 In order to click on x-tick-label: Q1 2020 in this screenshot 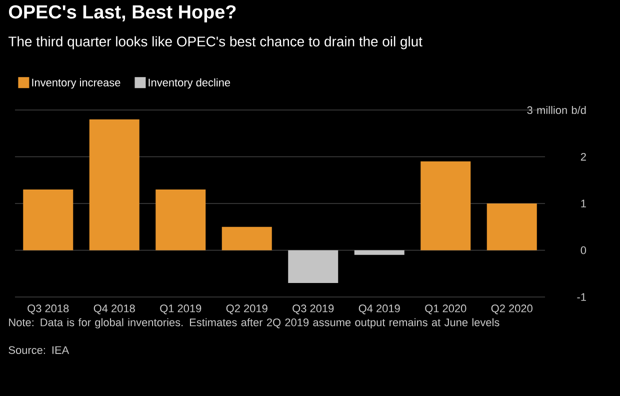, I will do `click(445, 309)`.